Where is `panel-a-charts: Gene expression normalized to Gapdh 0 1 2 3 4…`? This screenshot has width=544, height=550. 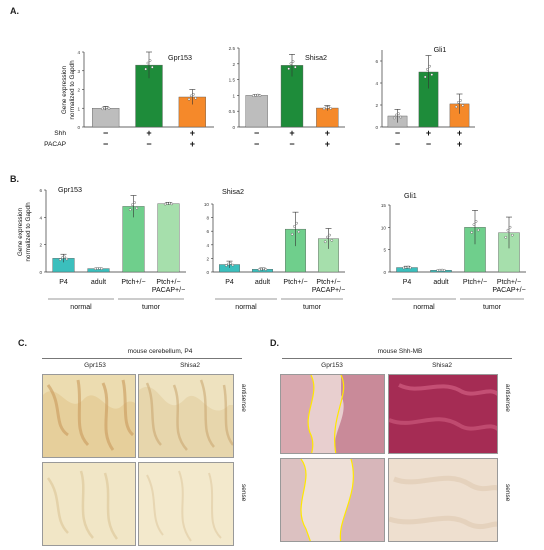 panel-a-charts: Gene expression normalized to Gapdh 0 1 2 3 4… is located at coordinates (259, 97).